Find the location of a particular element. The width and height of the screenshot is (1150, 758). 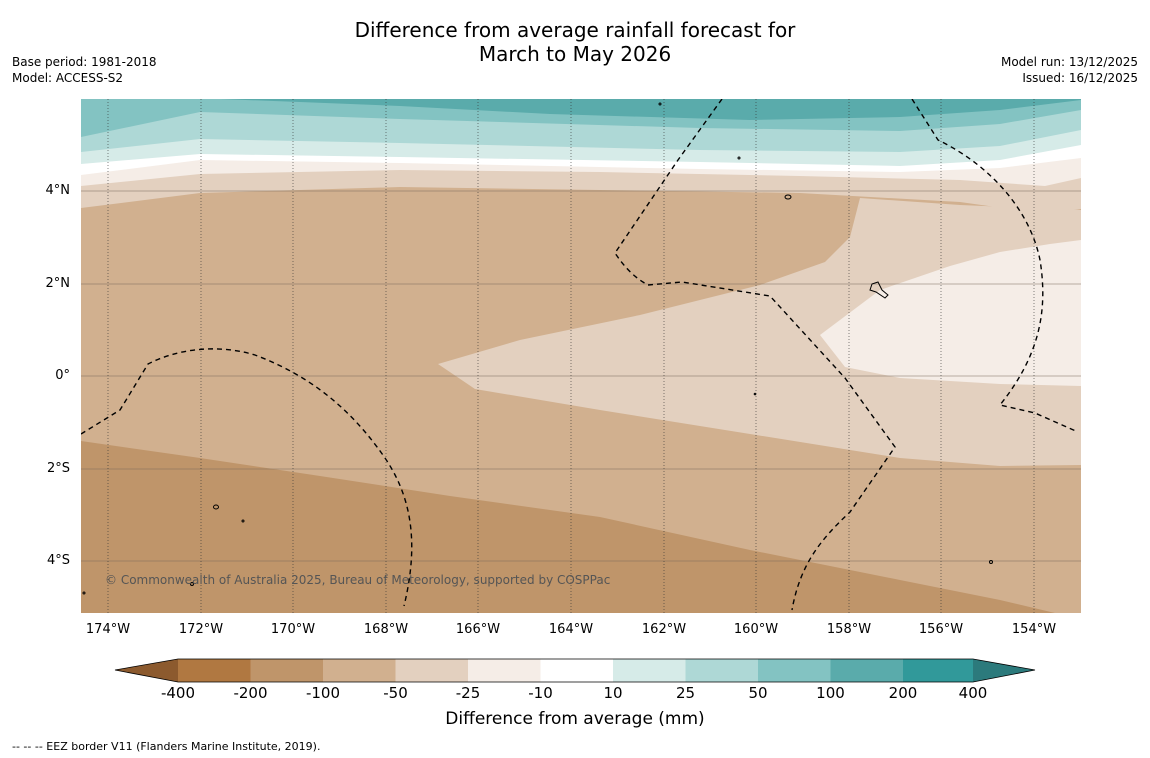

lon-label: 172°W is located at coordinates (201, 629).